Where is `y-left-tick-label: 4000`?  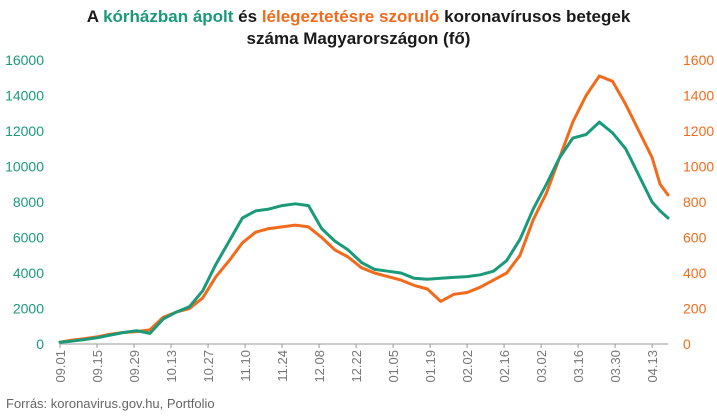
y-left-tick-label: 4000 is located at coordinates (28, 273).